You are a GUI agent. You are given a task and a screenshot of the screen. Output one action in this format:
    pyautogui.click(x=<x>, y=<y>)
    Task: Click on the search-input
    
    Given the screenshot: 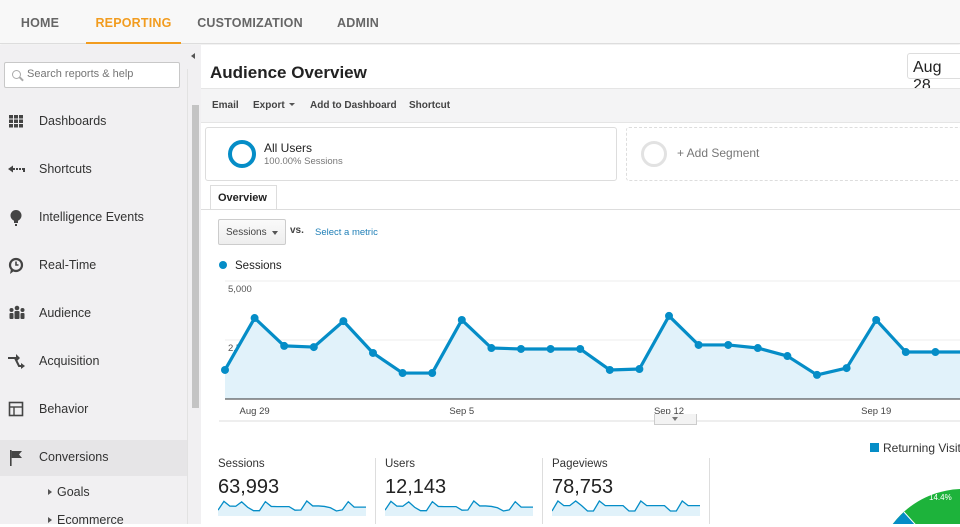 What is the action you would take?
    pyautogui.click(x=102, y=74)
    